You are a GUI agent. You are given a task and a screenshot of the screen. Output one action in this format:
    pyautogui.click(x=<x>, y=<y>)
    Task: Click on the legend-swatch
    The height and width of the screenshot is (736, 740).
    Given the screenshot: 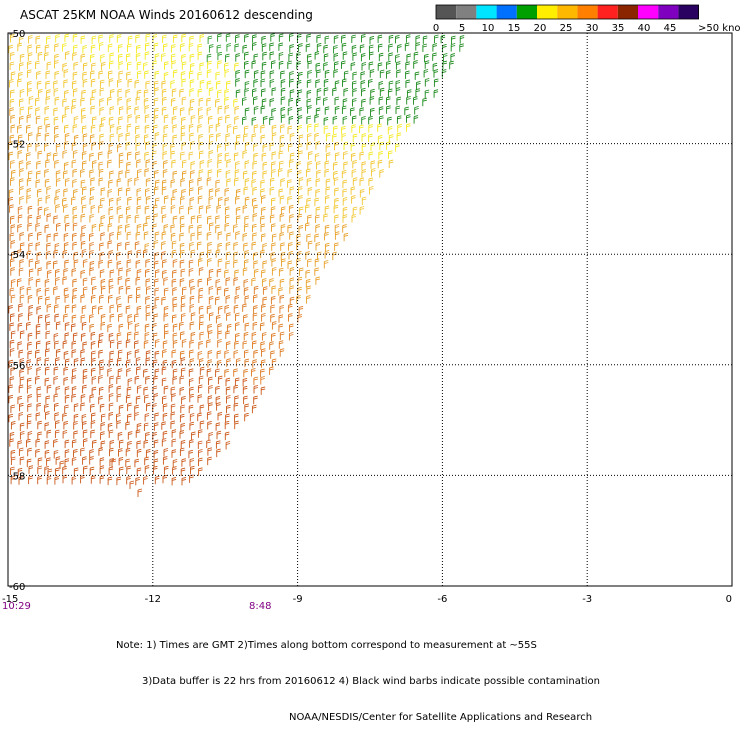 What is the action you would take?
    pyautogui.click(x=547, y=12)
    